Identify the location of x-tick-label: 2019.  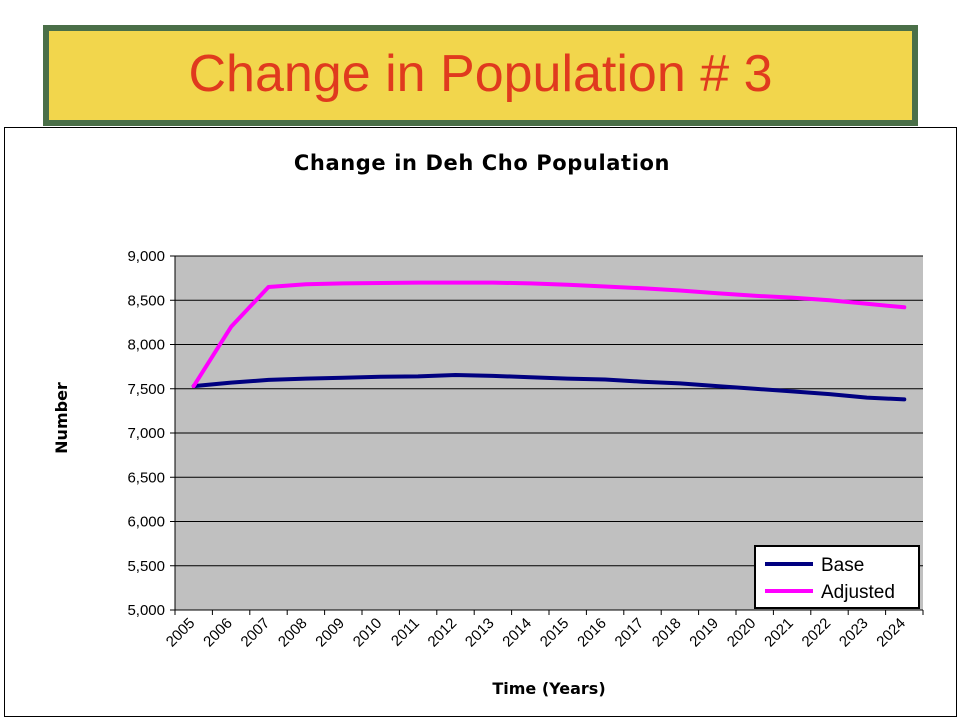
(704, 633).